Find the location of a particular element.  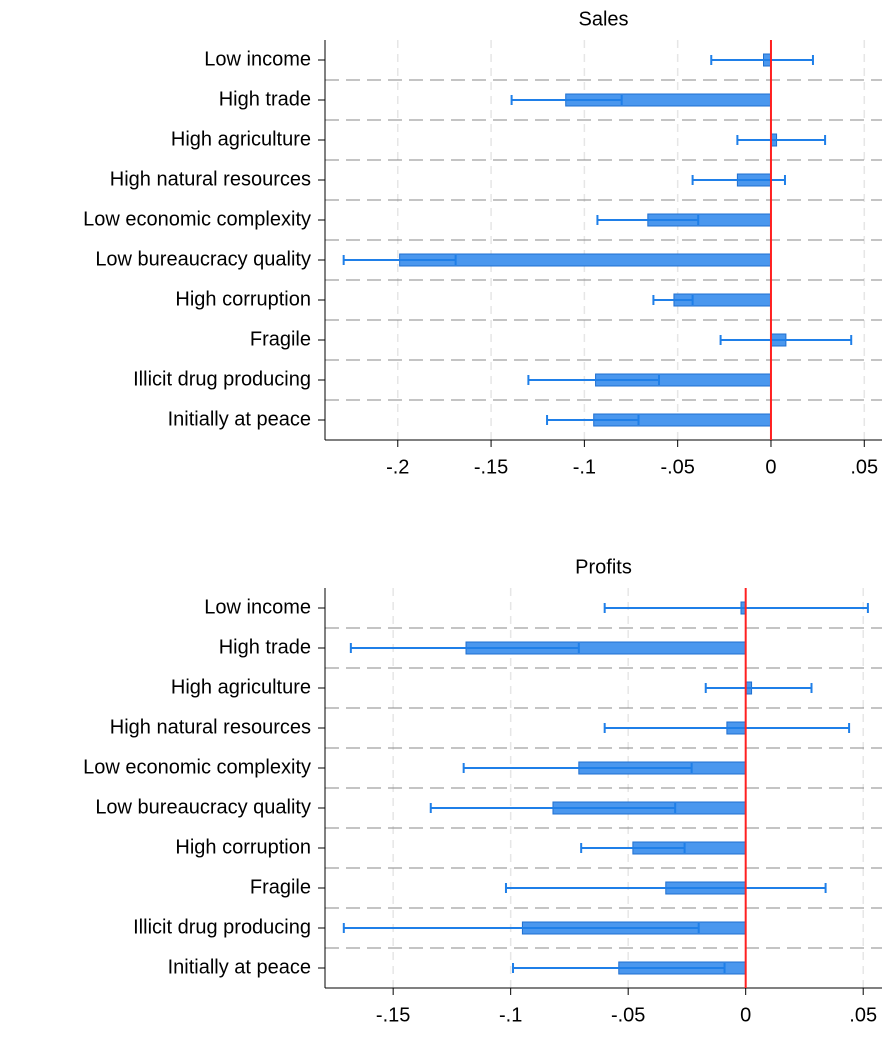

panel-title: Sales is located at coordinates (603, 19).